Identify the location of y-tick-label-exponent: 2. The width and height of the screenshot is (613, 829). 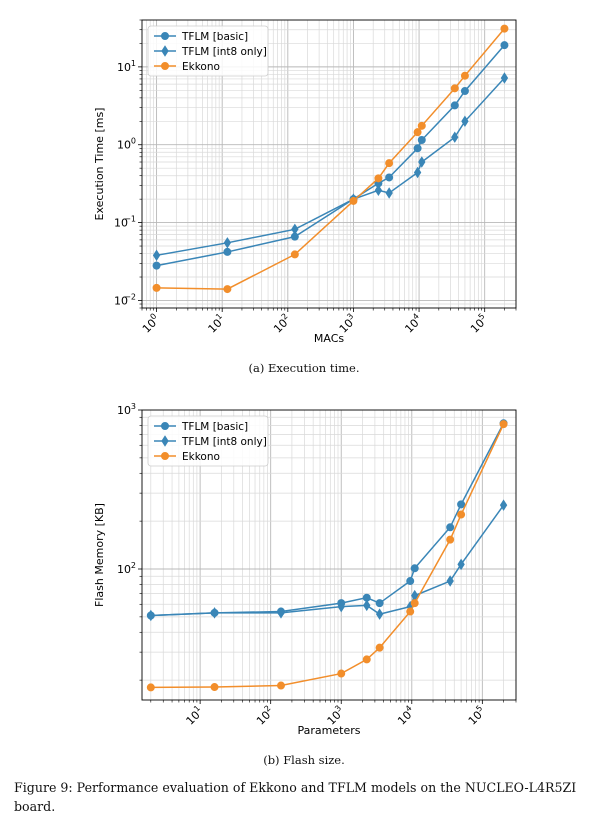
(133, 565).